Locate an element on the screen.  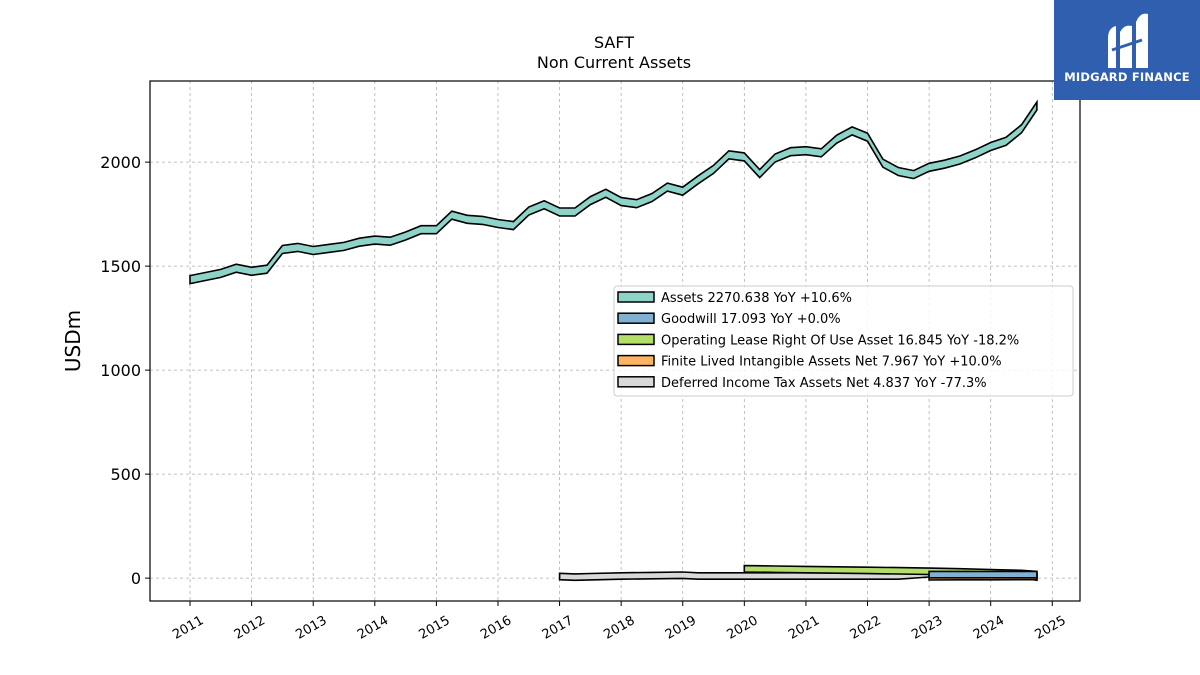
chart-title: SAFT is located at coordinates (614, 42).